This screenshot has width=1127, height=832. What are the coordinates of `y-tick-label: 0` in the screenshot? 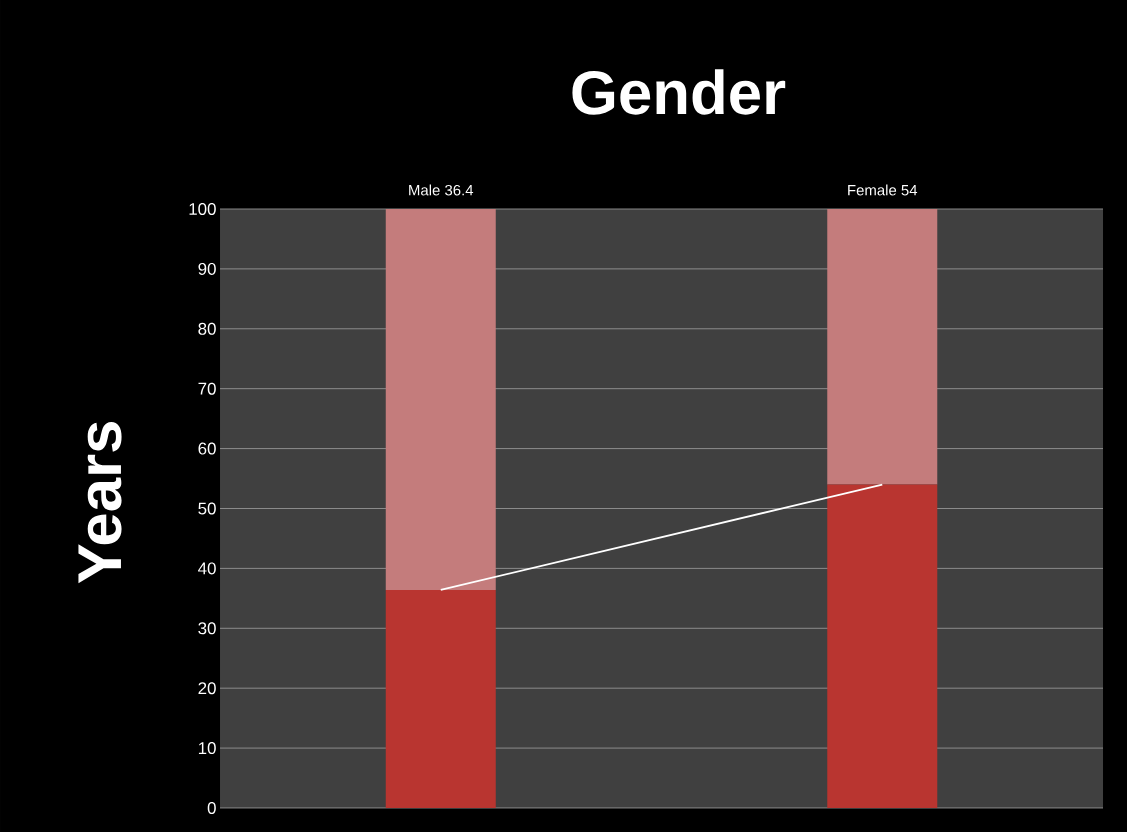 It's located at (211, 807).